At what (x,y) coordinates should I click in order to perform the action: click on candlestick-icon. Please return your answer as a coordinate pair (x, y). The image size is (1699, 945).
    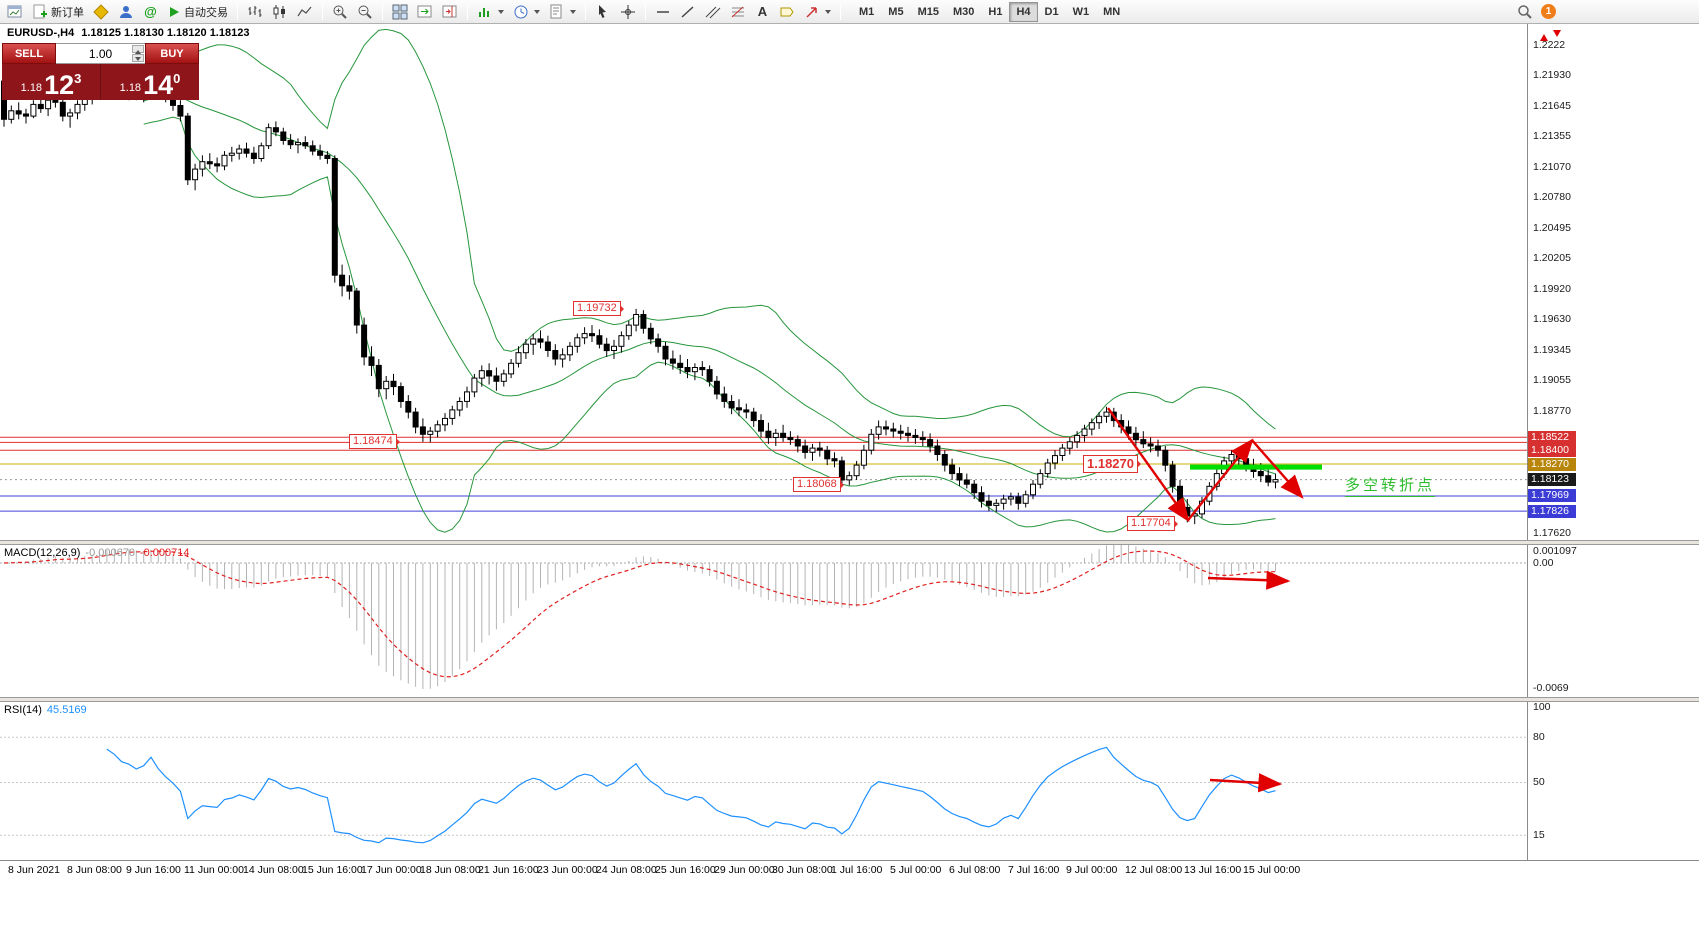
    Looking at the image, I should click on (279, 11).